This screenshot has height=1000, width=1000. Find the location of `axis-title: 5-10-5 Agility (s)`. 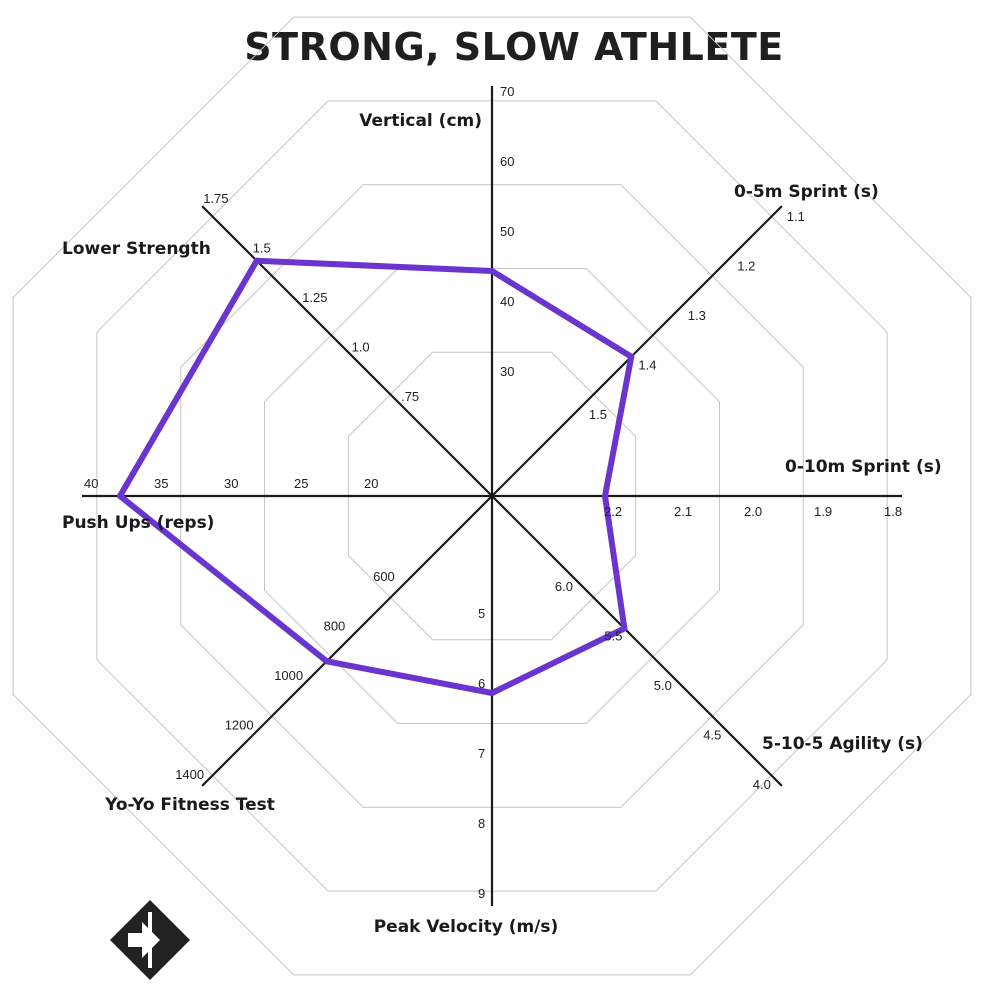

axis-title: 5-10-5 Agility (s) is located at coordinates (842, 744).